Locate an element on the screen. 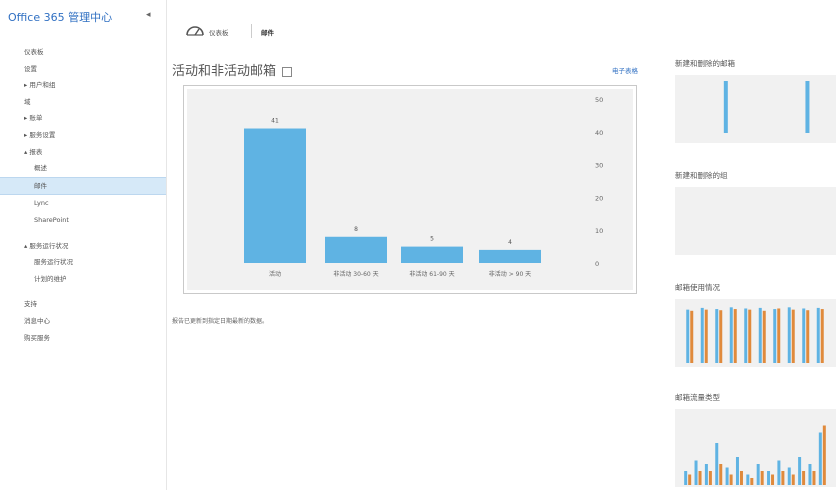  sidebar-item: 仪表板 is located at coordinates (34, 52).